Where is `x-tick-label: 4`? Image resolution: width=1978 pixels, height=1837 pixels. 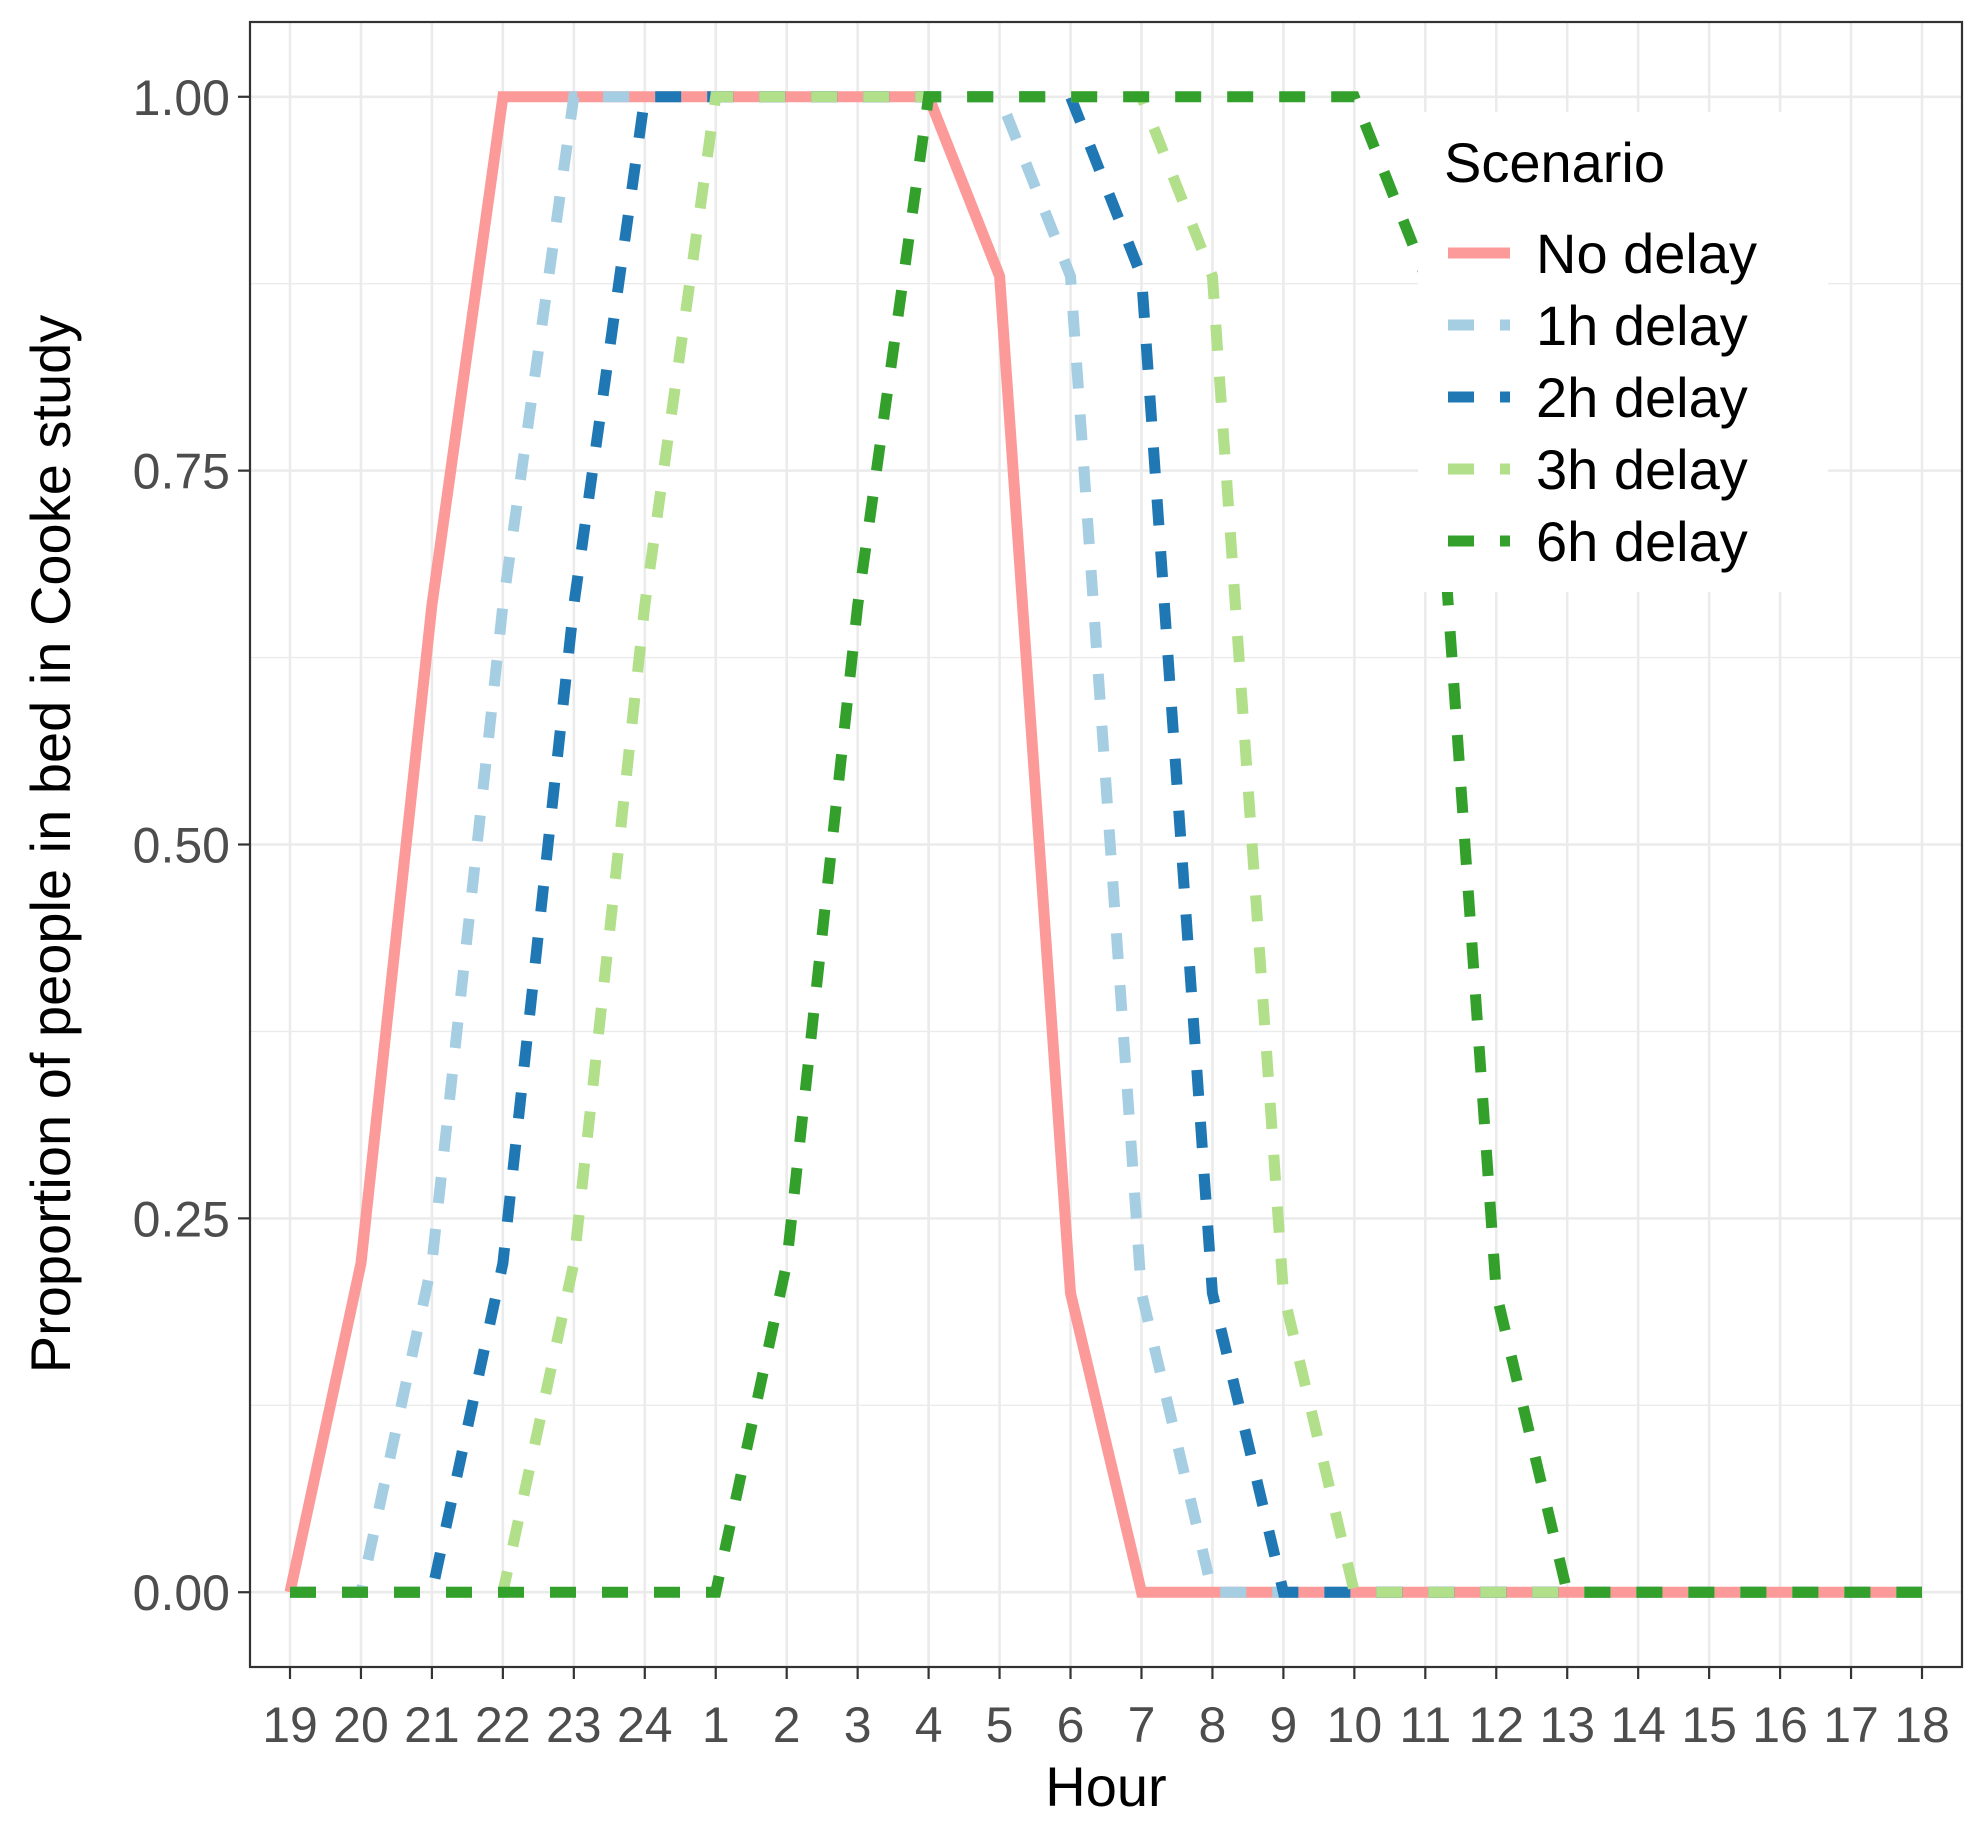 x-tick-label: 4 is located at coordinates (929, 1725).